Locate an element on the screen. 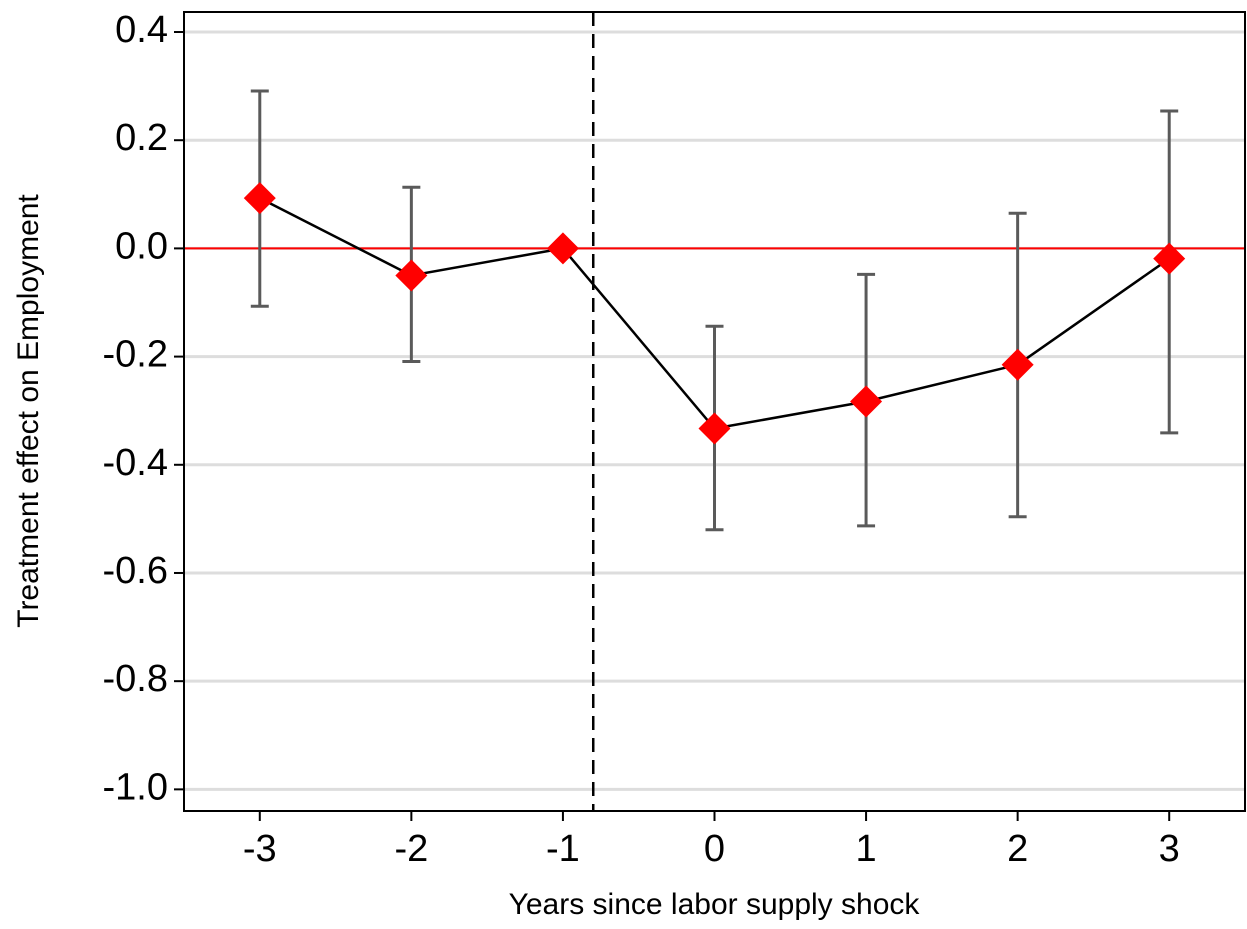 The height and width of the screenshot is (929, 1247). x-tick-label: 1 is located at coordinates (866, 849).